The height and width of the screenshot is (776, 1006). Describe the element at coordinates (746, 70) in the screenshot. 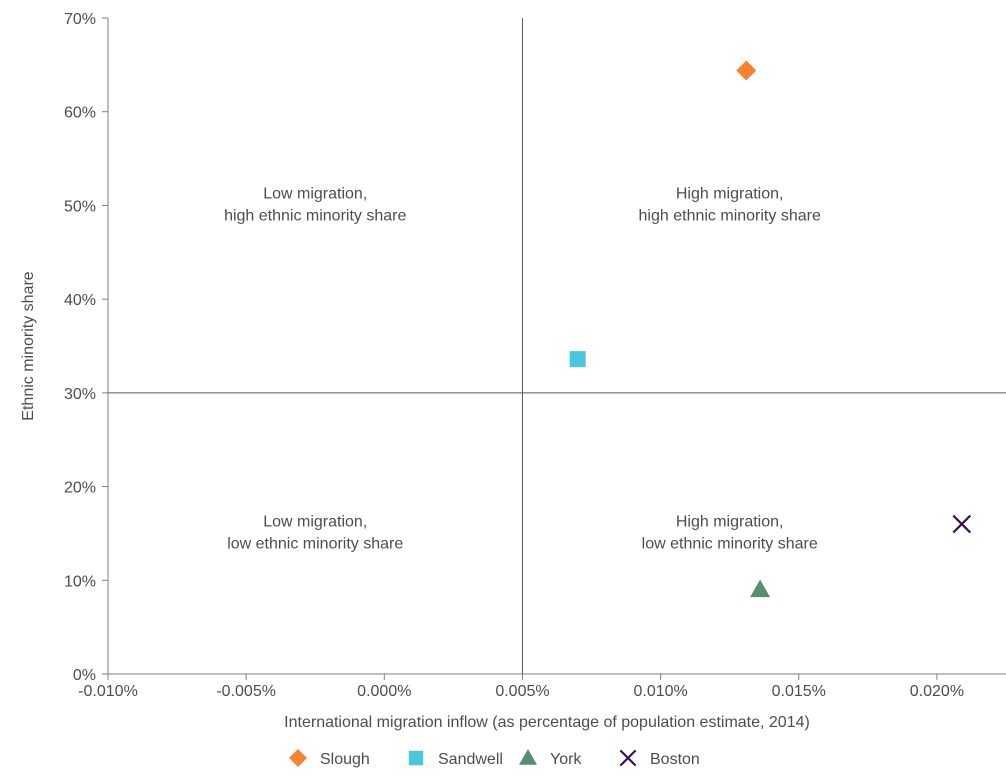

I see `point-slough` at that location.